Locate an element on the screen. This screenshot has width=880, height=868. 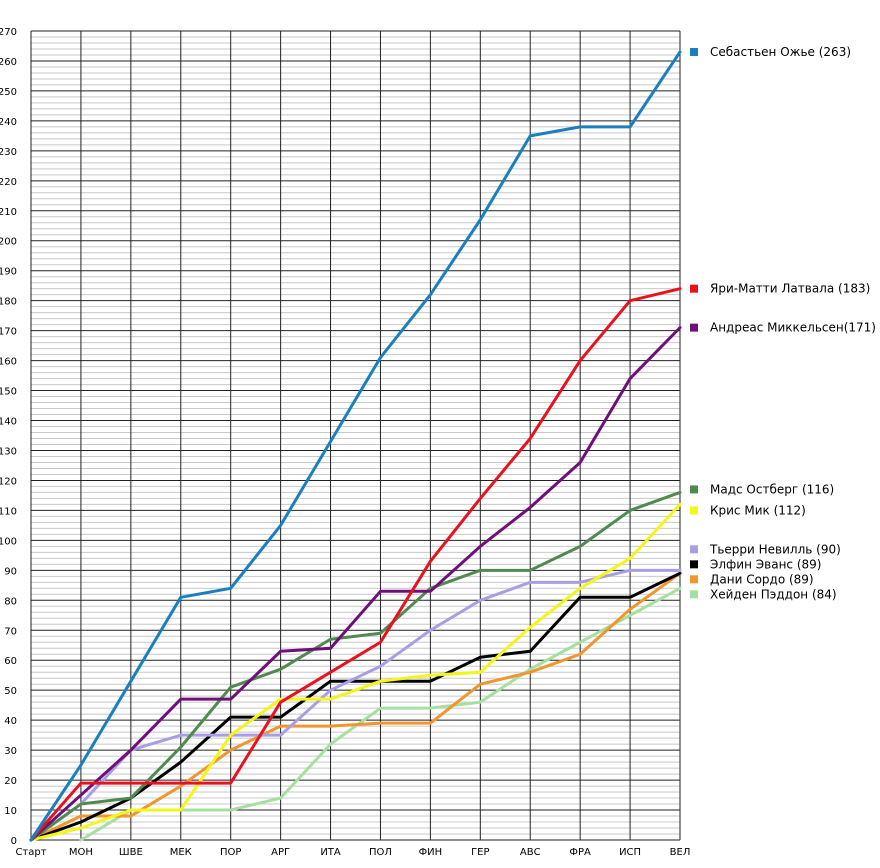
x-tick-label: ФИН is located at coordinates (431, 852).